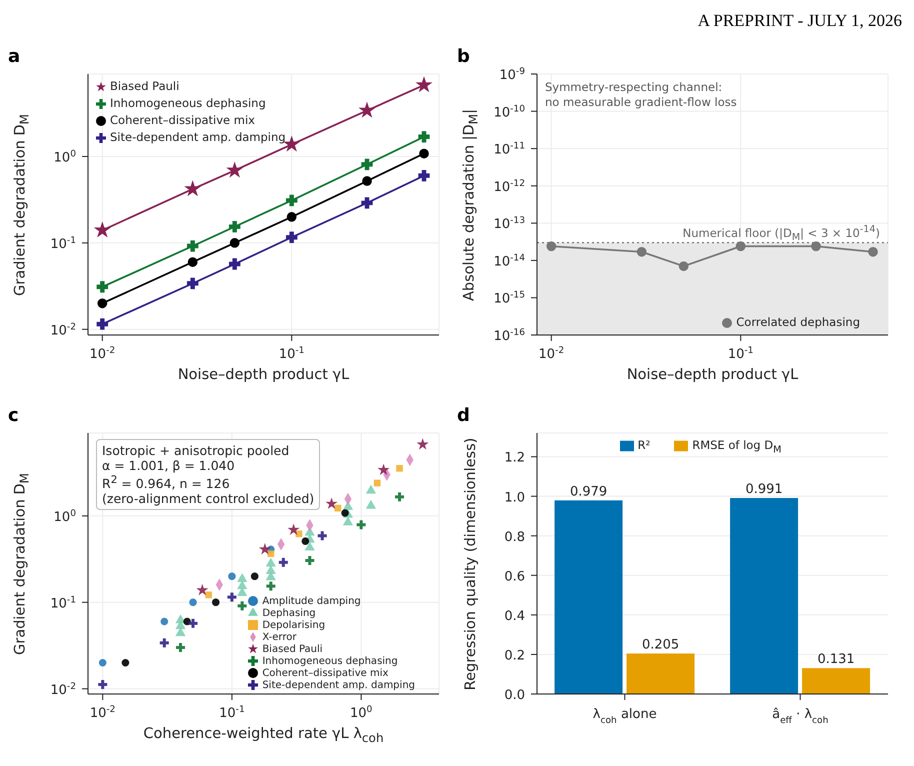 This screenshot has width=914, height=766. I want to click on text: A PREPRINT - JULY 1, 2026, so click(800, 20).